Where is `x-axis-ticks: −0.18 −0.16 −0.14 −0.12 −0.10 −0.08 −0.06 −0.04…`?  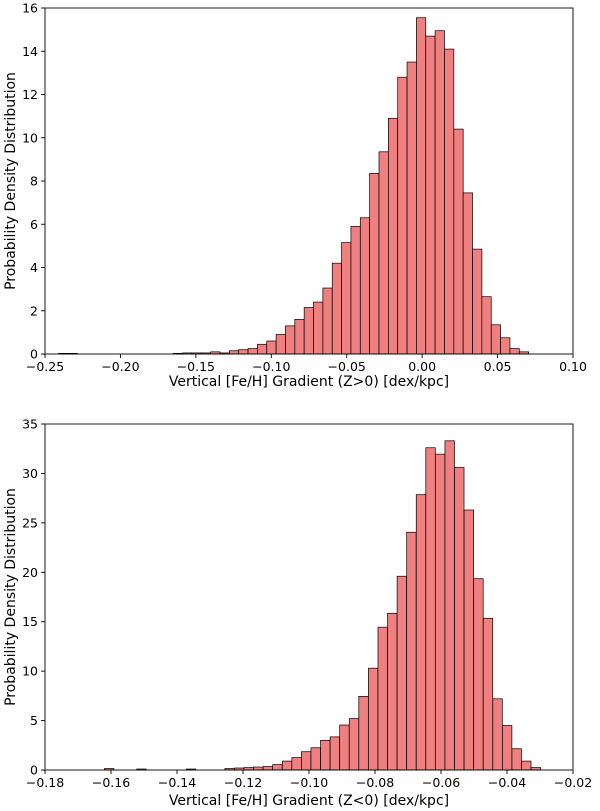
x-axis-ticks: −0.18 −0.16 −0.14 −0.12 −0.10 −0.08 −0.06 −0.04… is located at coordinates (309, 780).